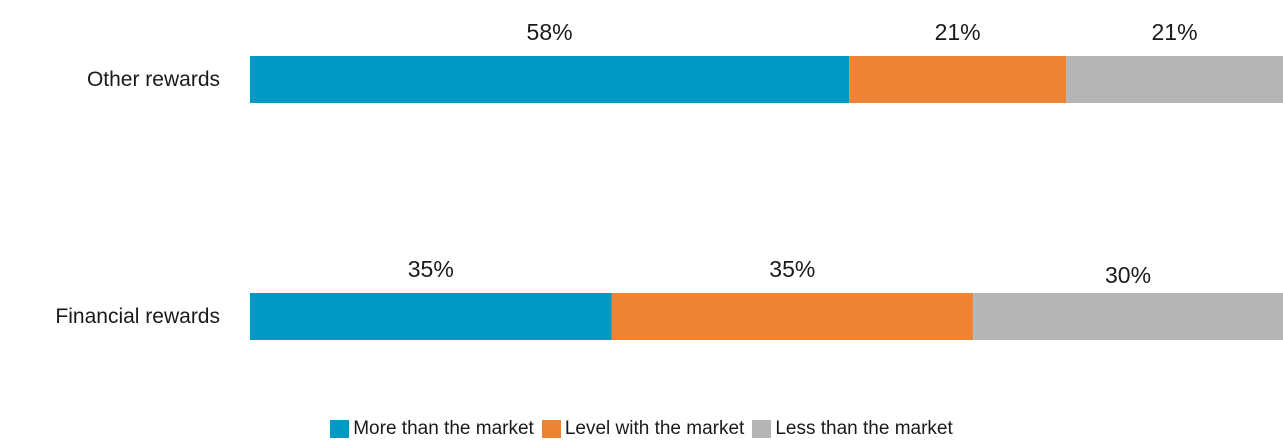 The height and width of the screenshot is (440, 1283). What do you see at coordinates (443, 428) in the screenshot?
I see `legend-label-more-than-the-market: More than the market` at bounding box center [443, 428].